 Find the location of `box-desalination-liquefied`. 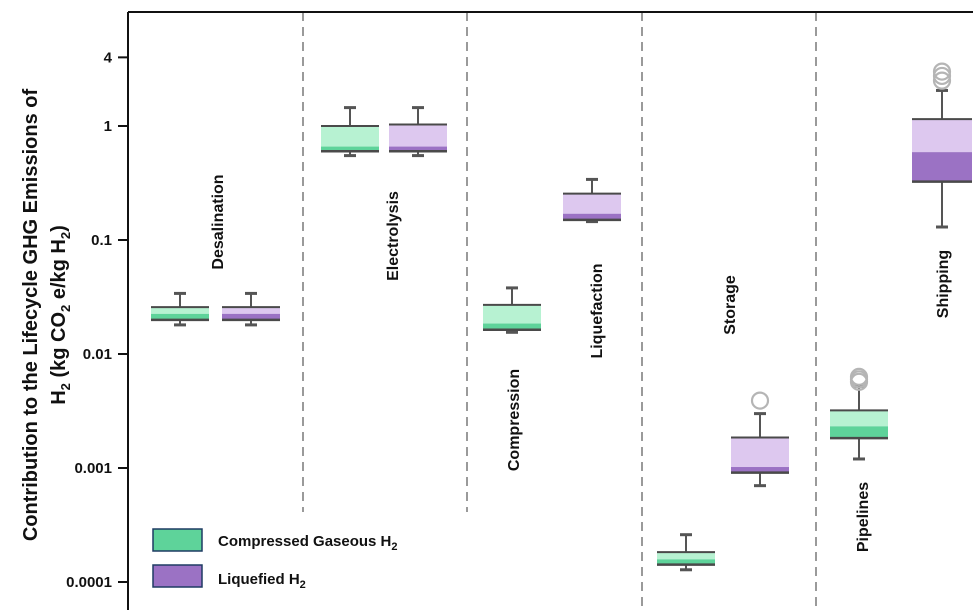

box-desalination-liquefied is located at coordinates (251, 309).